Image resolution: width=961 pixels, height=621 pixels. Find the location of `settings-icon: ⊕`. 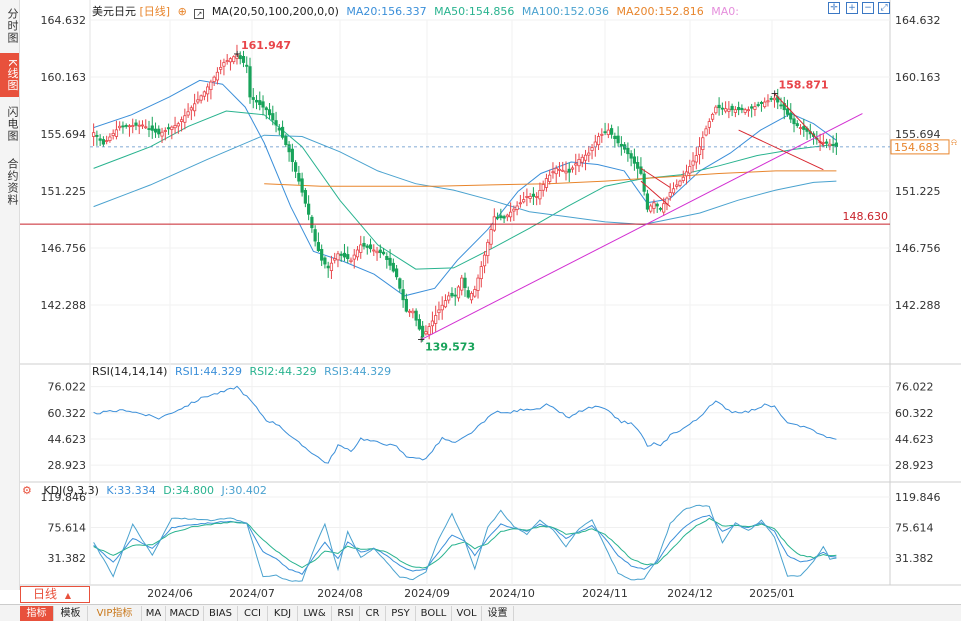

settings-icon: ⊕ is located at coordinates (182, 11).